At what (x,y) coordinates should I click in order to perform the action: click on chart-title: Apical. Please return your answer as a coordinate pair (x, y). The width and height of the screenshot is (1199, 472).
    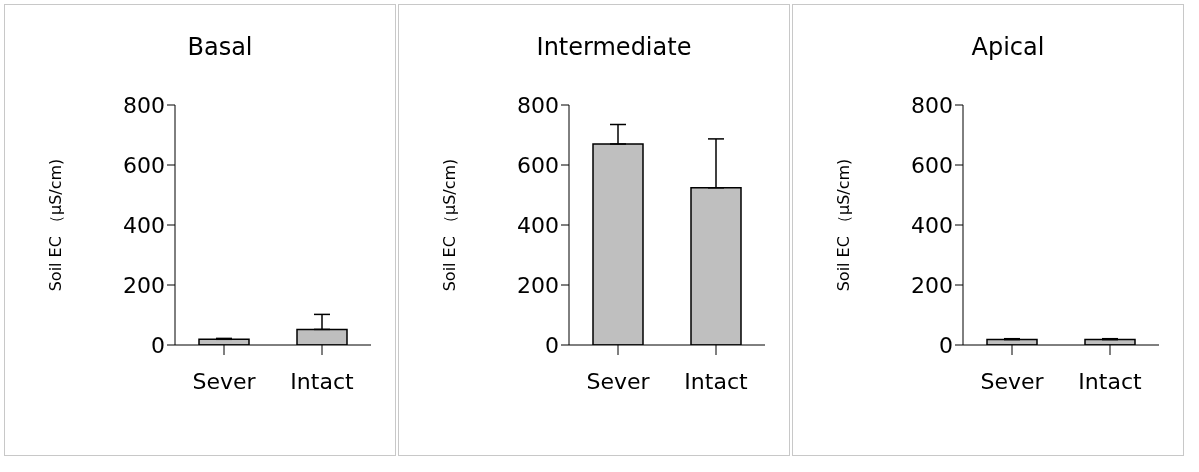
    Looking at the image, I should click on (1008, 47).